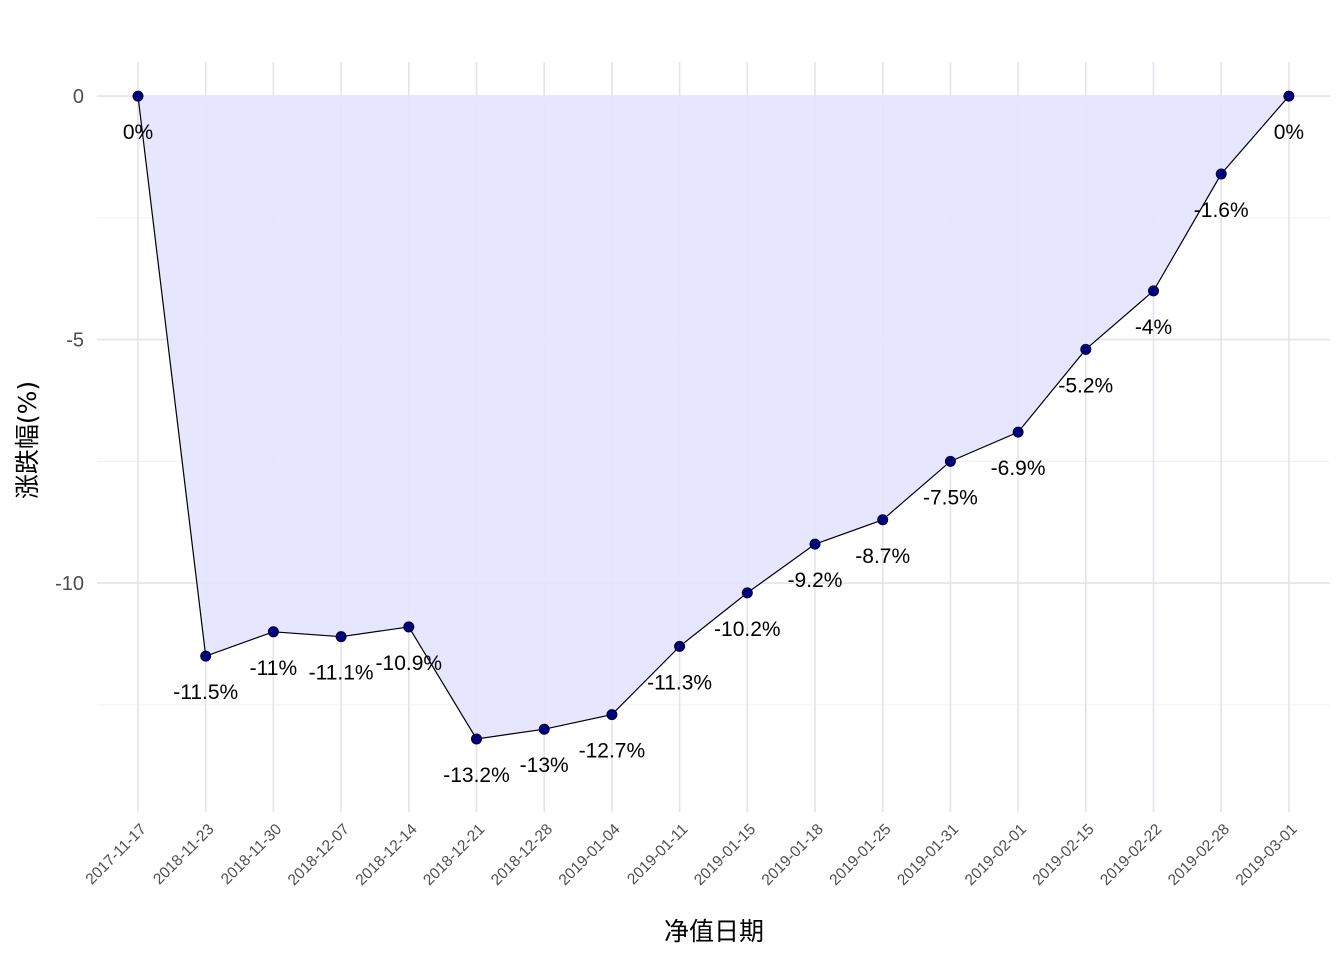 Image resolution: width=1344 pixels, height=960 pixels. I want to click on x-tick-label: 2019-02-15, so click(1064, 855).